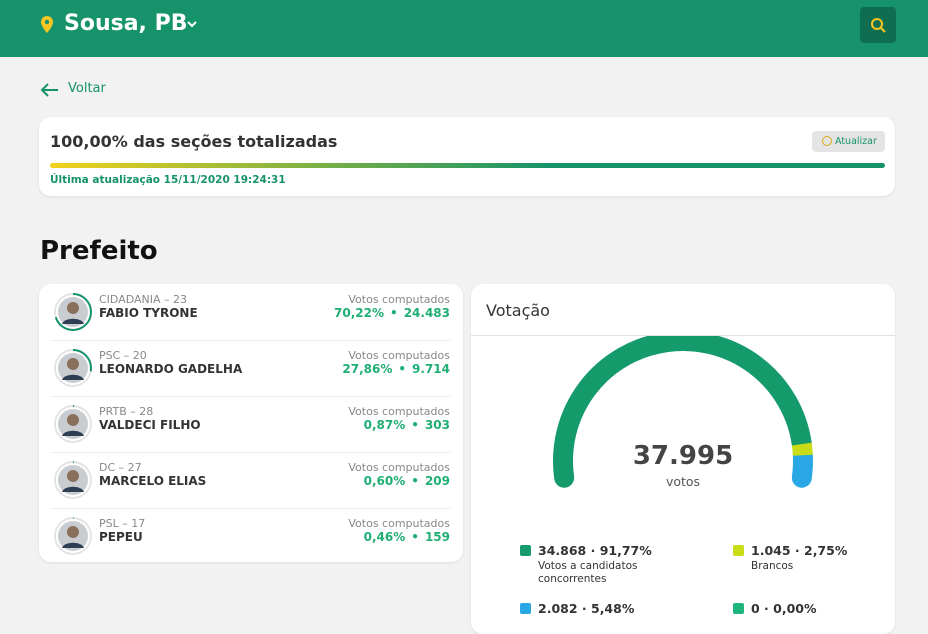 This screenshot has height=634, width=928. What do you see at coordinates (143, 299) in the screenshot?
I see `party: CIDADANIA – 23` at bounding box center [143, 299].